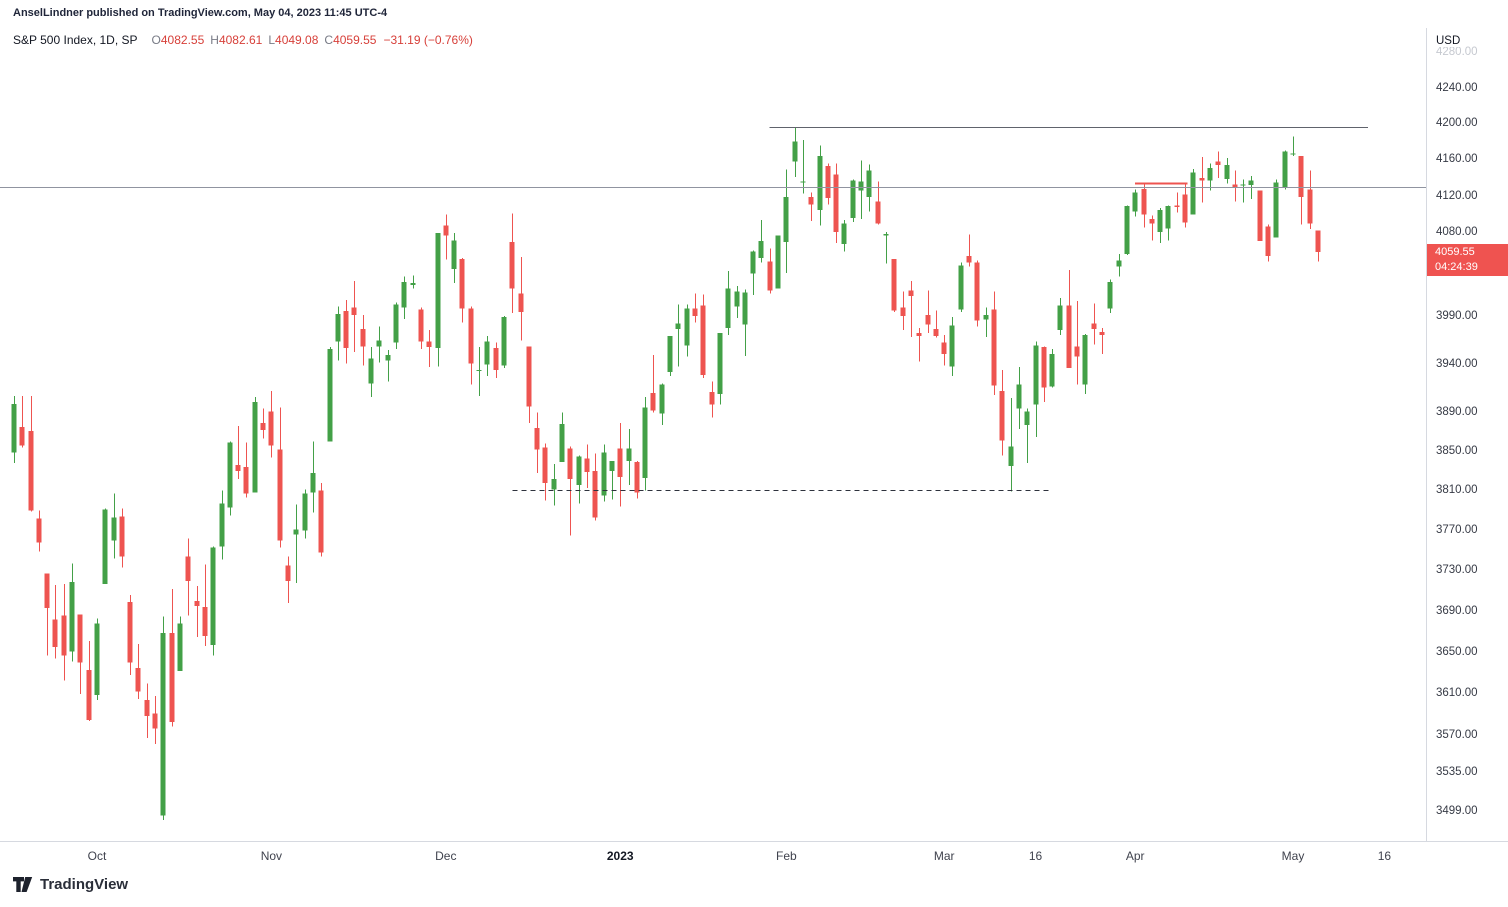  Describe the element at coordinates (329, 40) in the screenshot. I see `close-label: C` at that location.